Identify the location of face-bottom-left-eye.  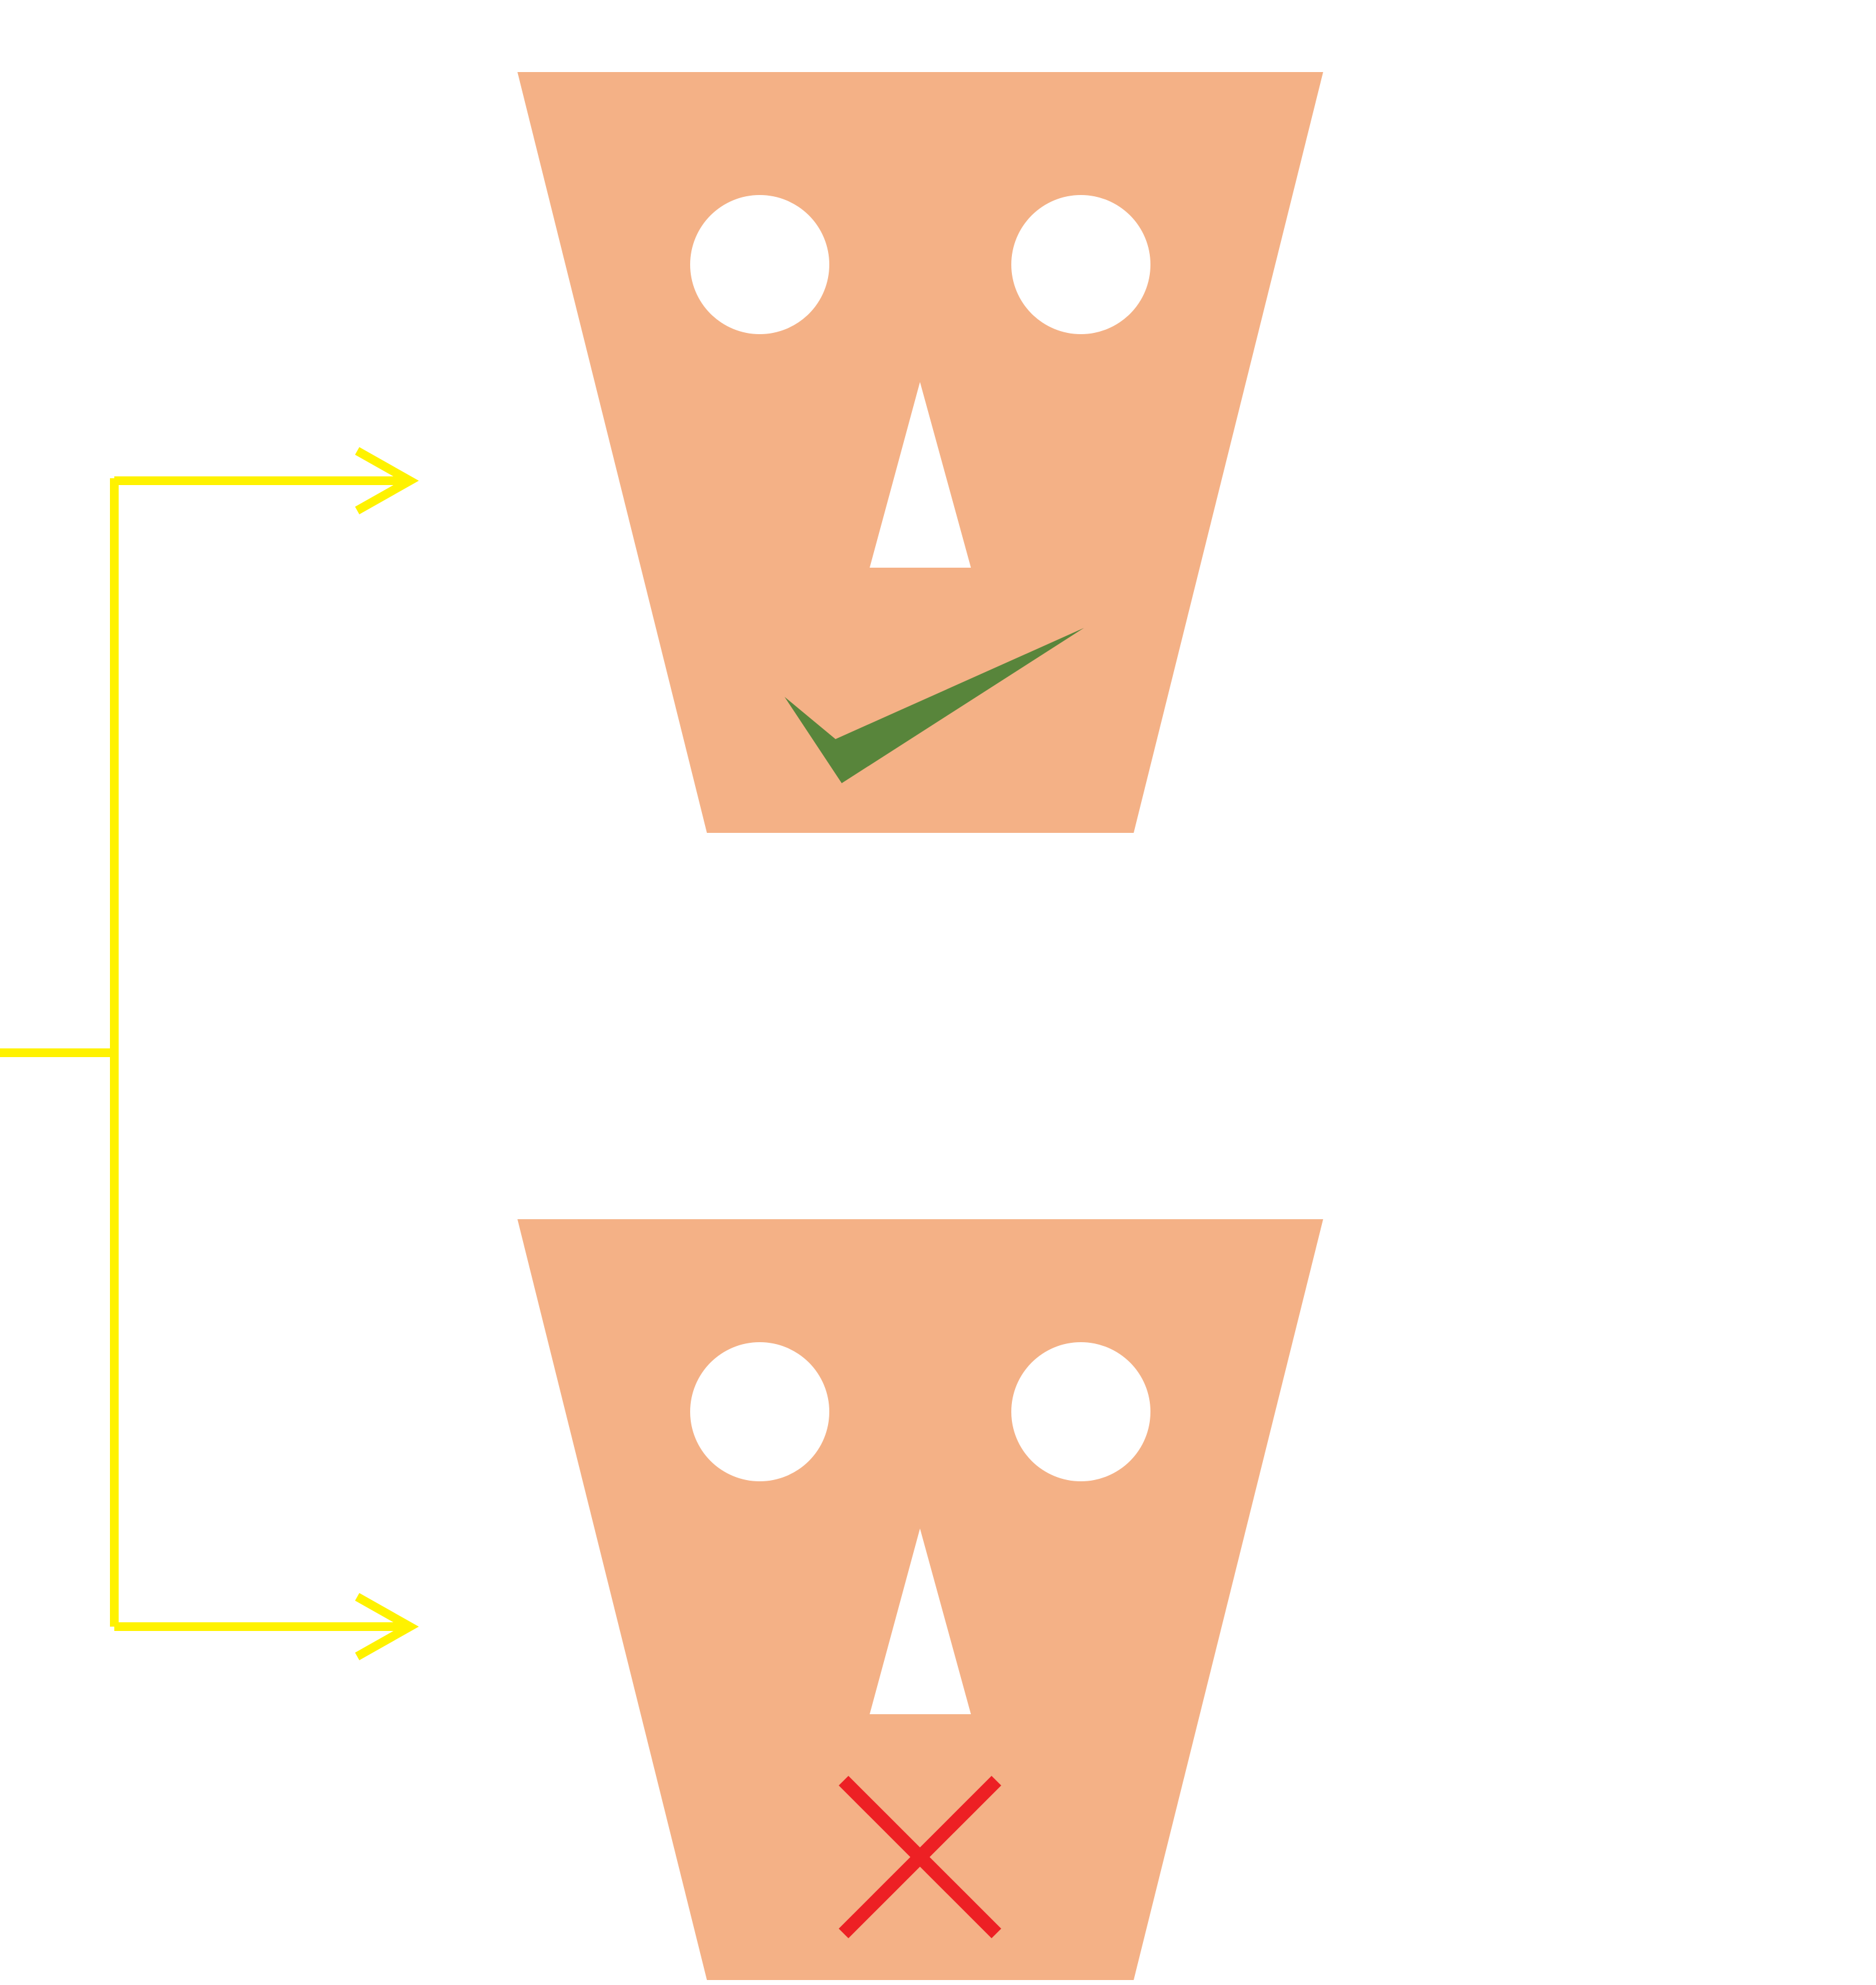
(760, 1411).